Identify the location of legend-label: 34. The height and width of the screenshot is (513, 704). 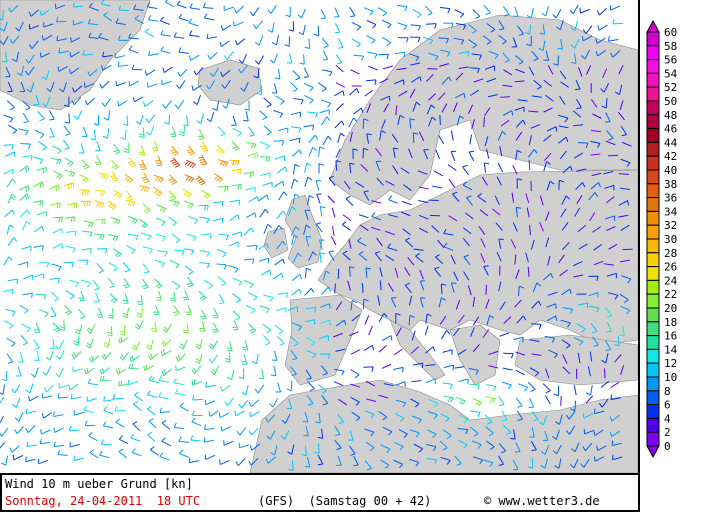
(671, 211).